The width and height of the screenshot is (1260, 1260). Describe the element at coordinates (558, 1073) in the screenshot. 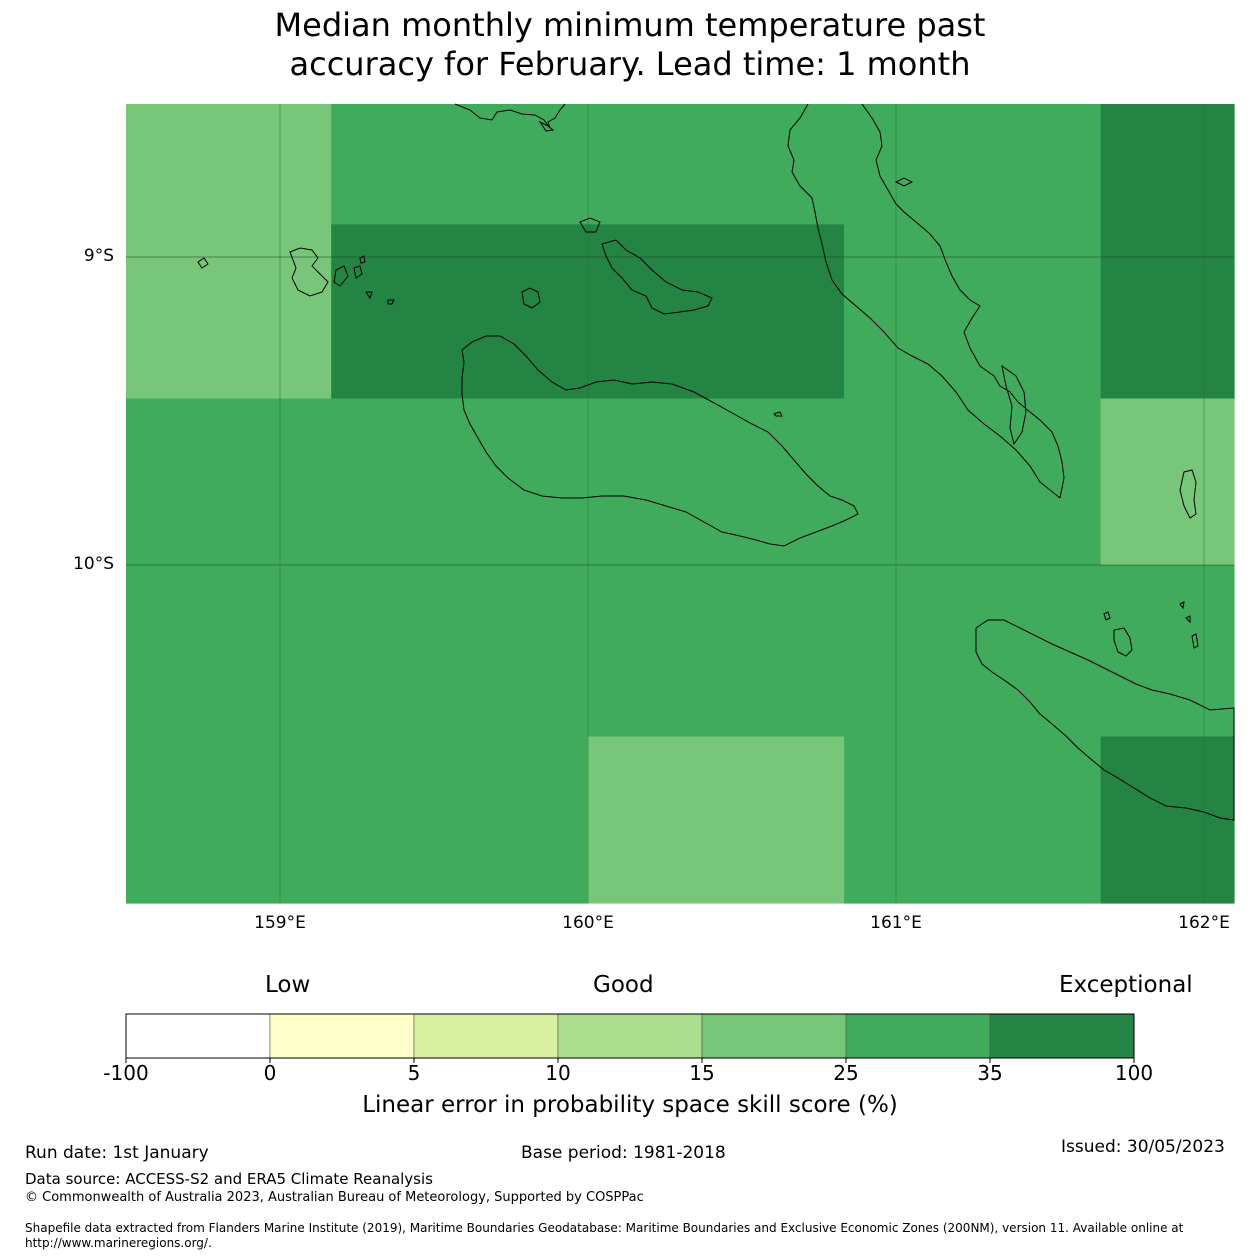

I see `colorbar-tick-label: 10` at that location.